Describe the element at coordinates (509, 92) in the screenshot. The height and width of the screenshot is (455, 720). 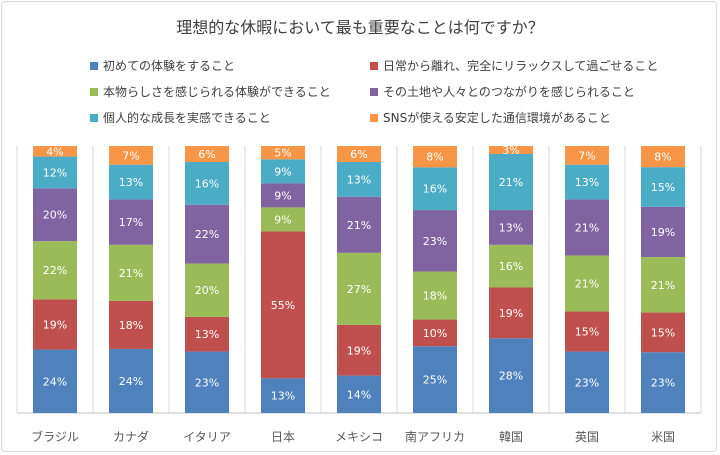
I see `legend-label: その土地や人々とのつながりを感じられること` at that location.